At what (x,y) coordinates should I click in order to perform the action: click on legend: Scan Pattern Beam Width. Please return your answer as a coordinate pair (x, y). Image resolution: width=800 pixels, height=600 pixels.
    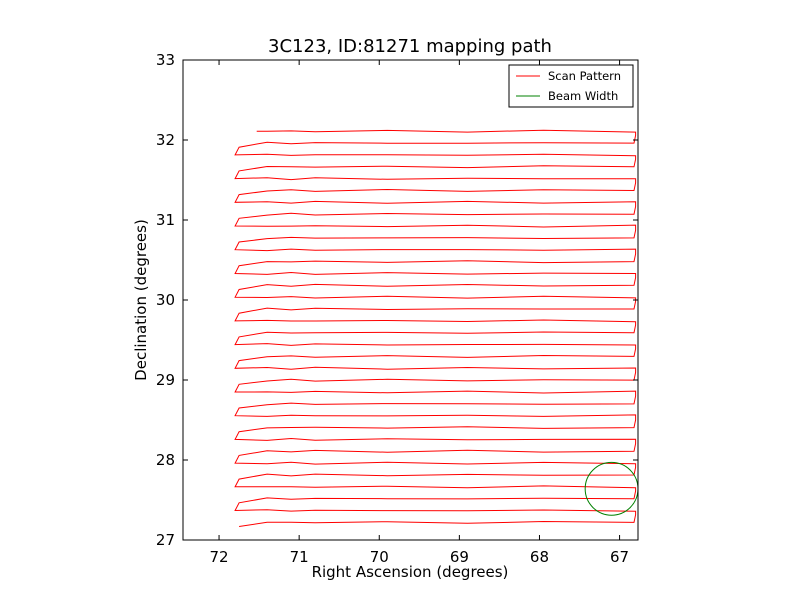
    Looking at the image, I should click on (571, 86).